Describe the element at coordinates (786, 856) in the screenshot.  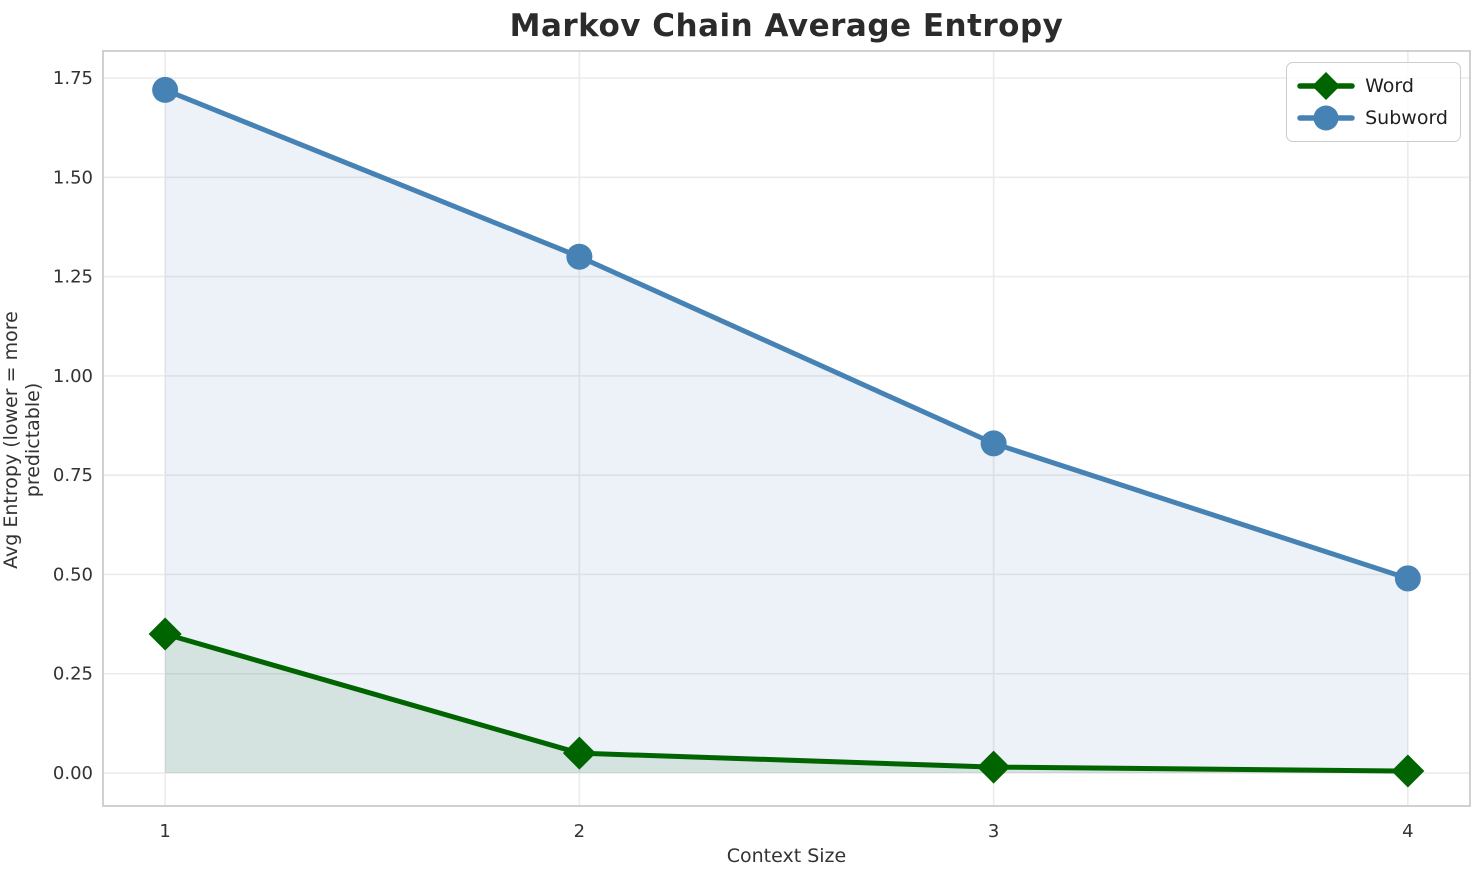
I see `x-axis-label: Context Size` at that location.